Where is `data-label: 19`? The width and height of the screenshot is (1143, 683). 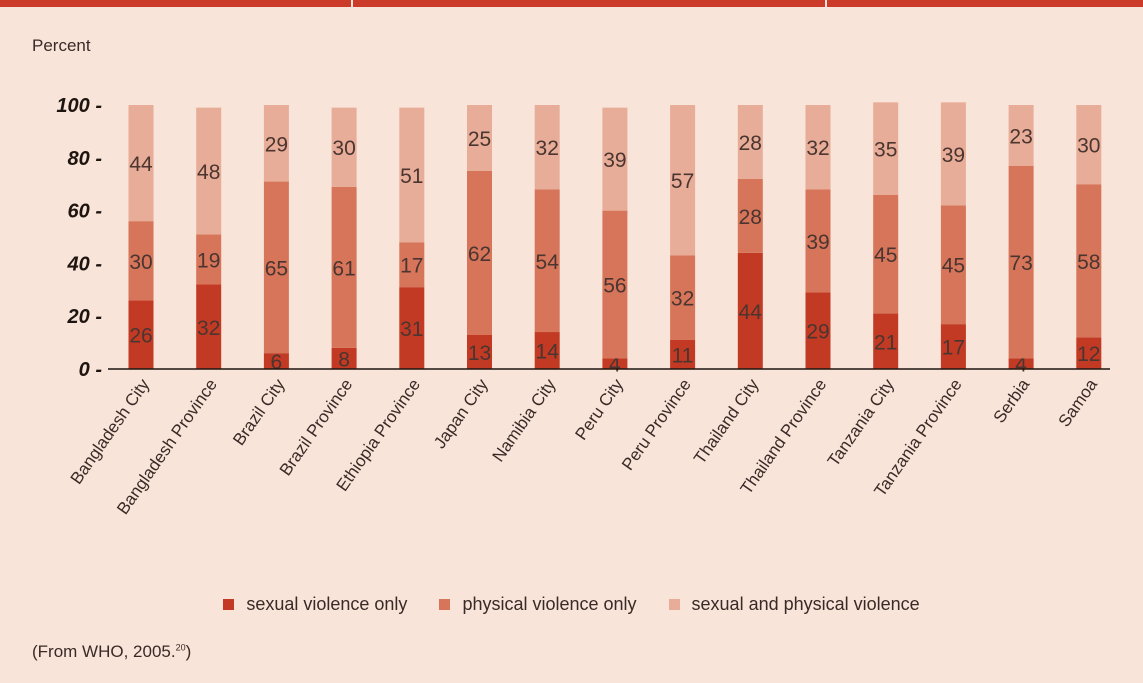 data-label: 19 is located at coordinates (208, 260).